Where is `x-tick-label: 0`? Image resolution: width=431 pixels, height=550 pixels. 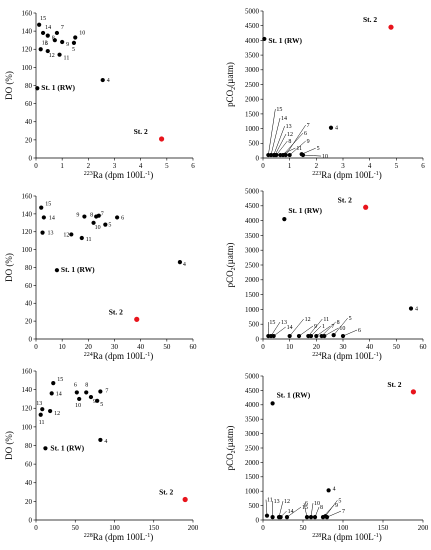
x-tick-label: 0 is located at coordinates (36, 528).